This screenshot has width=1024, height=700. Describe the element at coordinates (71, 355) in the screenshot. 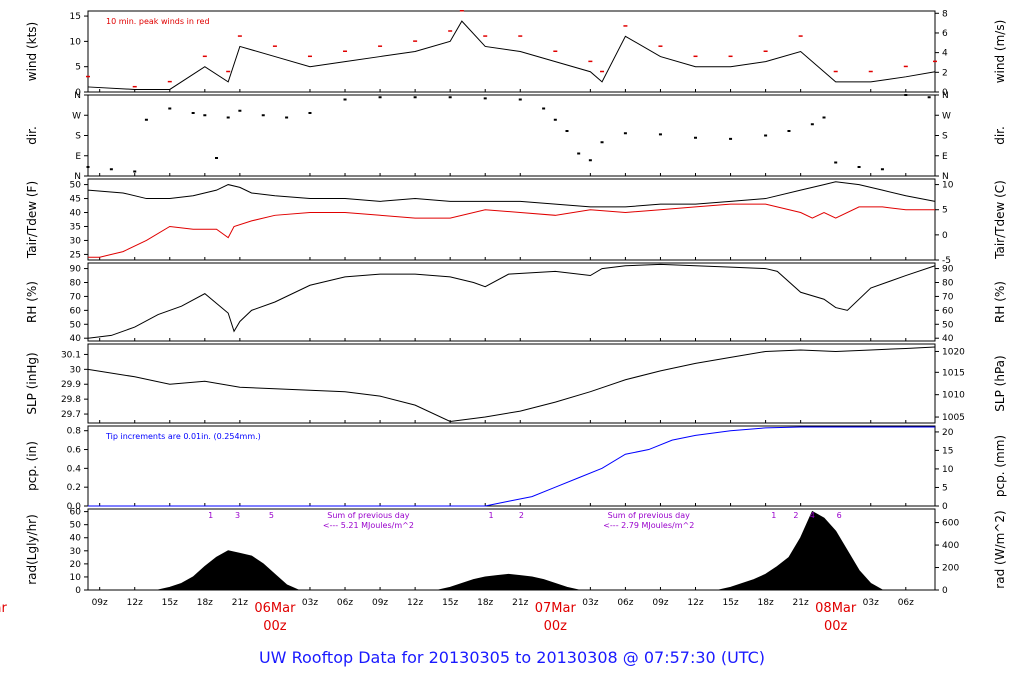

I see `slp-left-tick-label: 30.1` at that location.